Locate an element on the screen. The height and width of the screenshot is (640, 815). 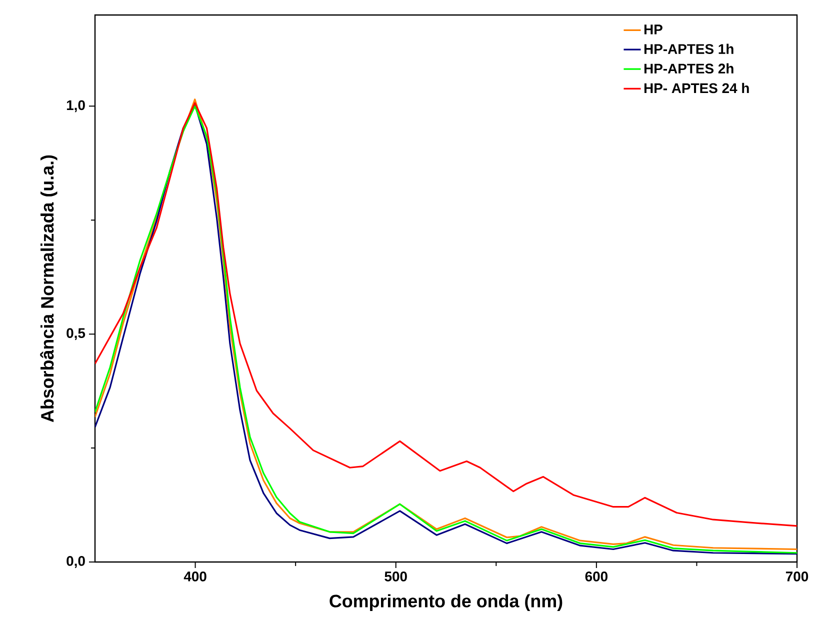
legend-label: HP is located at coordinates (653, 29).